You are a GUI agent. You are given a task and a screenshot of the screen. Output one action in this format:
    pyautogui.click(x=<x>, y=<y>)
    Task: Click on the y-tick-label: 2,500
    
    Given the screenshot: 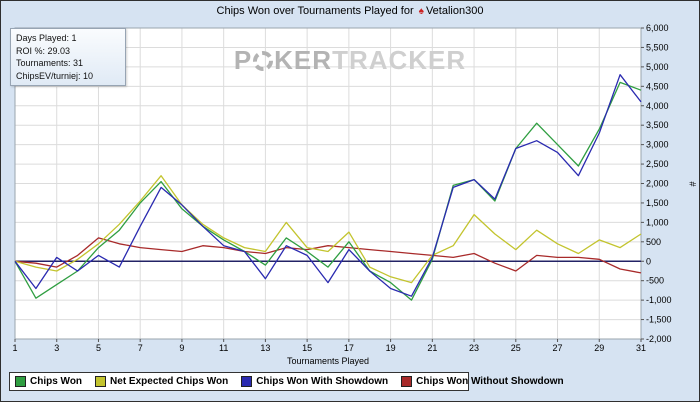 What is the action you would take?
    pyautogui.click(x=657, y=164)
    